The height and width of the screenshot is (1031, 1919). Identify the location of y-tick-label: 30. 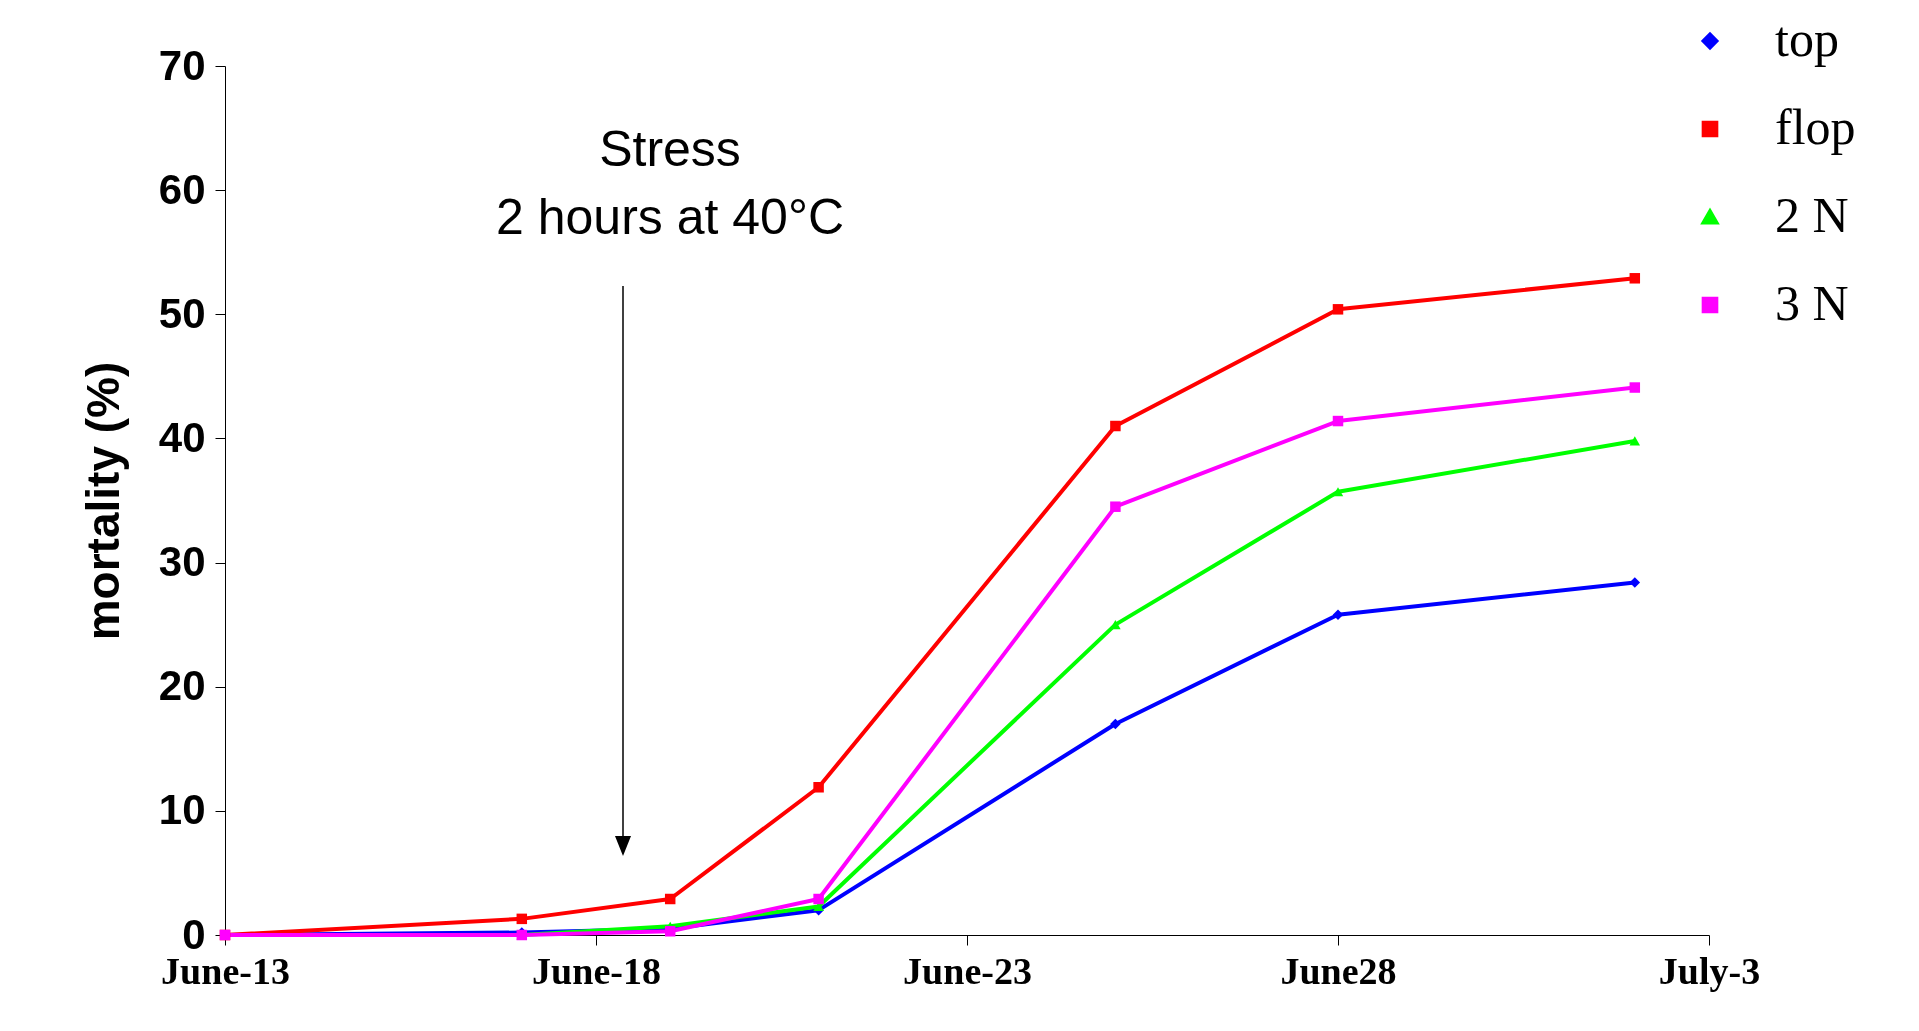
(182, 562).